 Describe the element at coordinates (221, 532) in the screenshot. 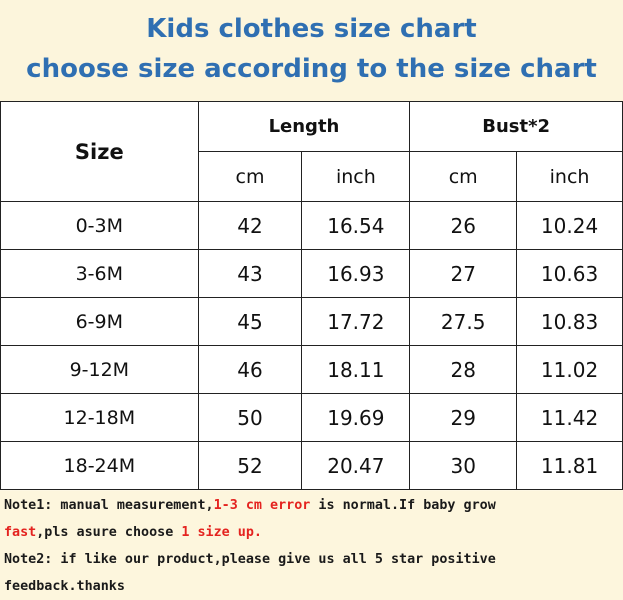

I see `note1-size-up-highlight: 1 size up.` at that location.